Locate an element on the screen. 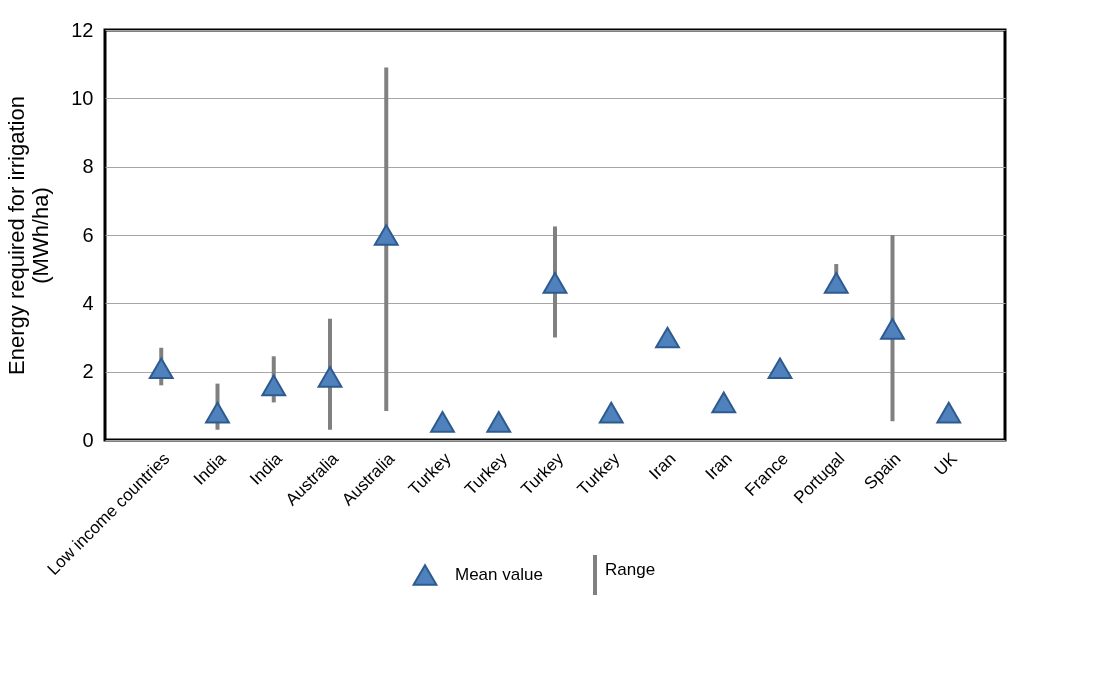 Image resolution: width=1112 pixels, height=693 pixels. legend-label: Mean value is located at coordinates (499, 574).